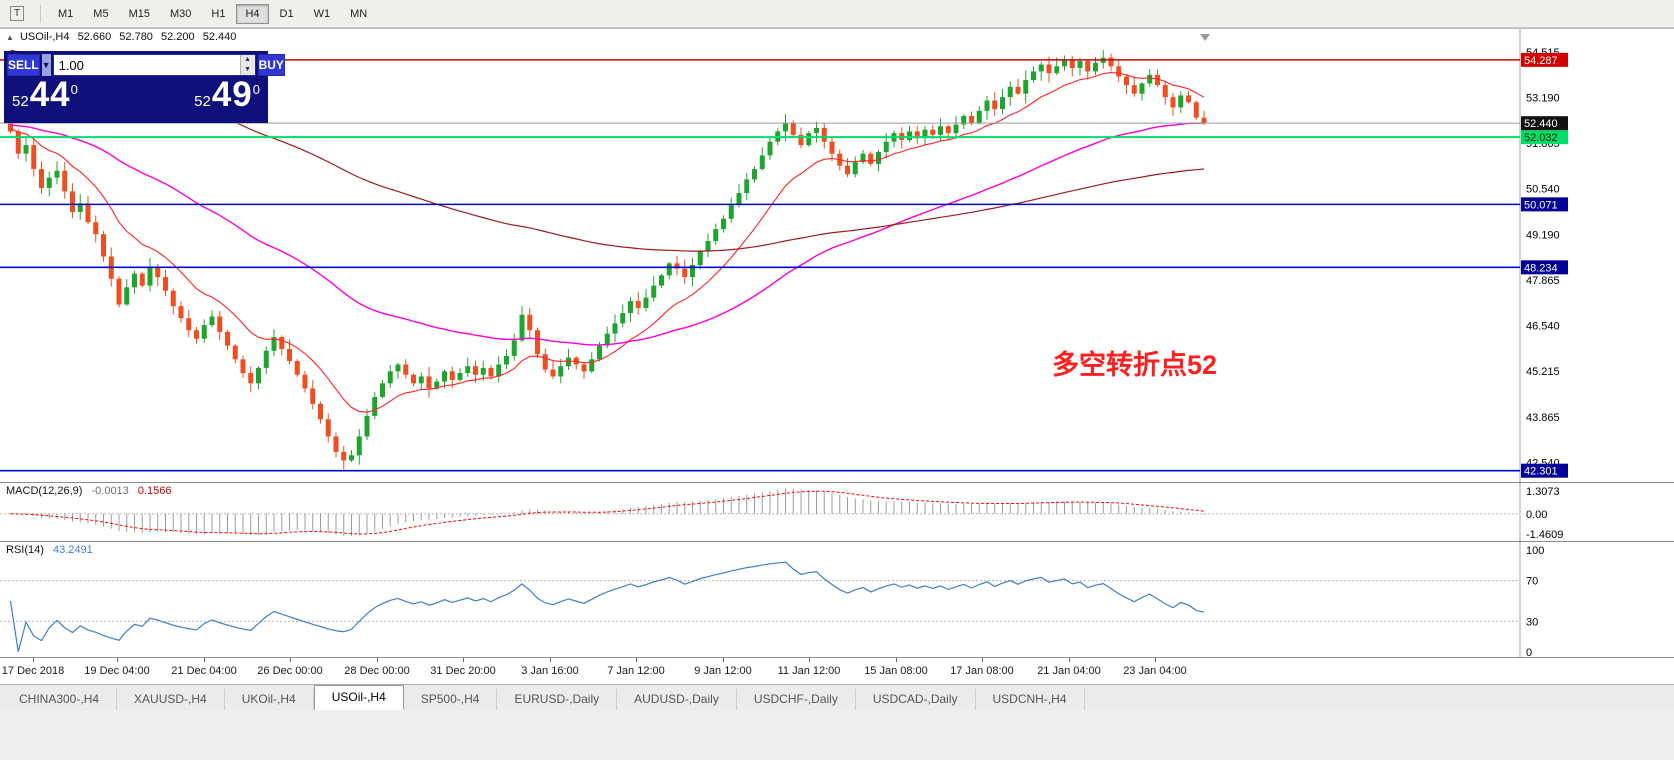 The height and width of the screenshot is (760, 1674). What do you see at coordinates (1543, 189) in the screenshot?
I see `svg-text: 50.540` at bounding box center [1543, 189].